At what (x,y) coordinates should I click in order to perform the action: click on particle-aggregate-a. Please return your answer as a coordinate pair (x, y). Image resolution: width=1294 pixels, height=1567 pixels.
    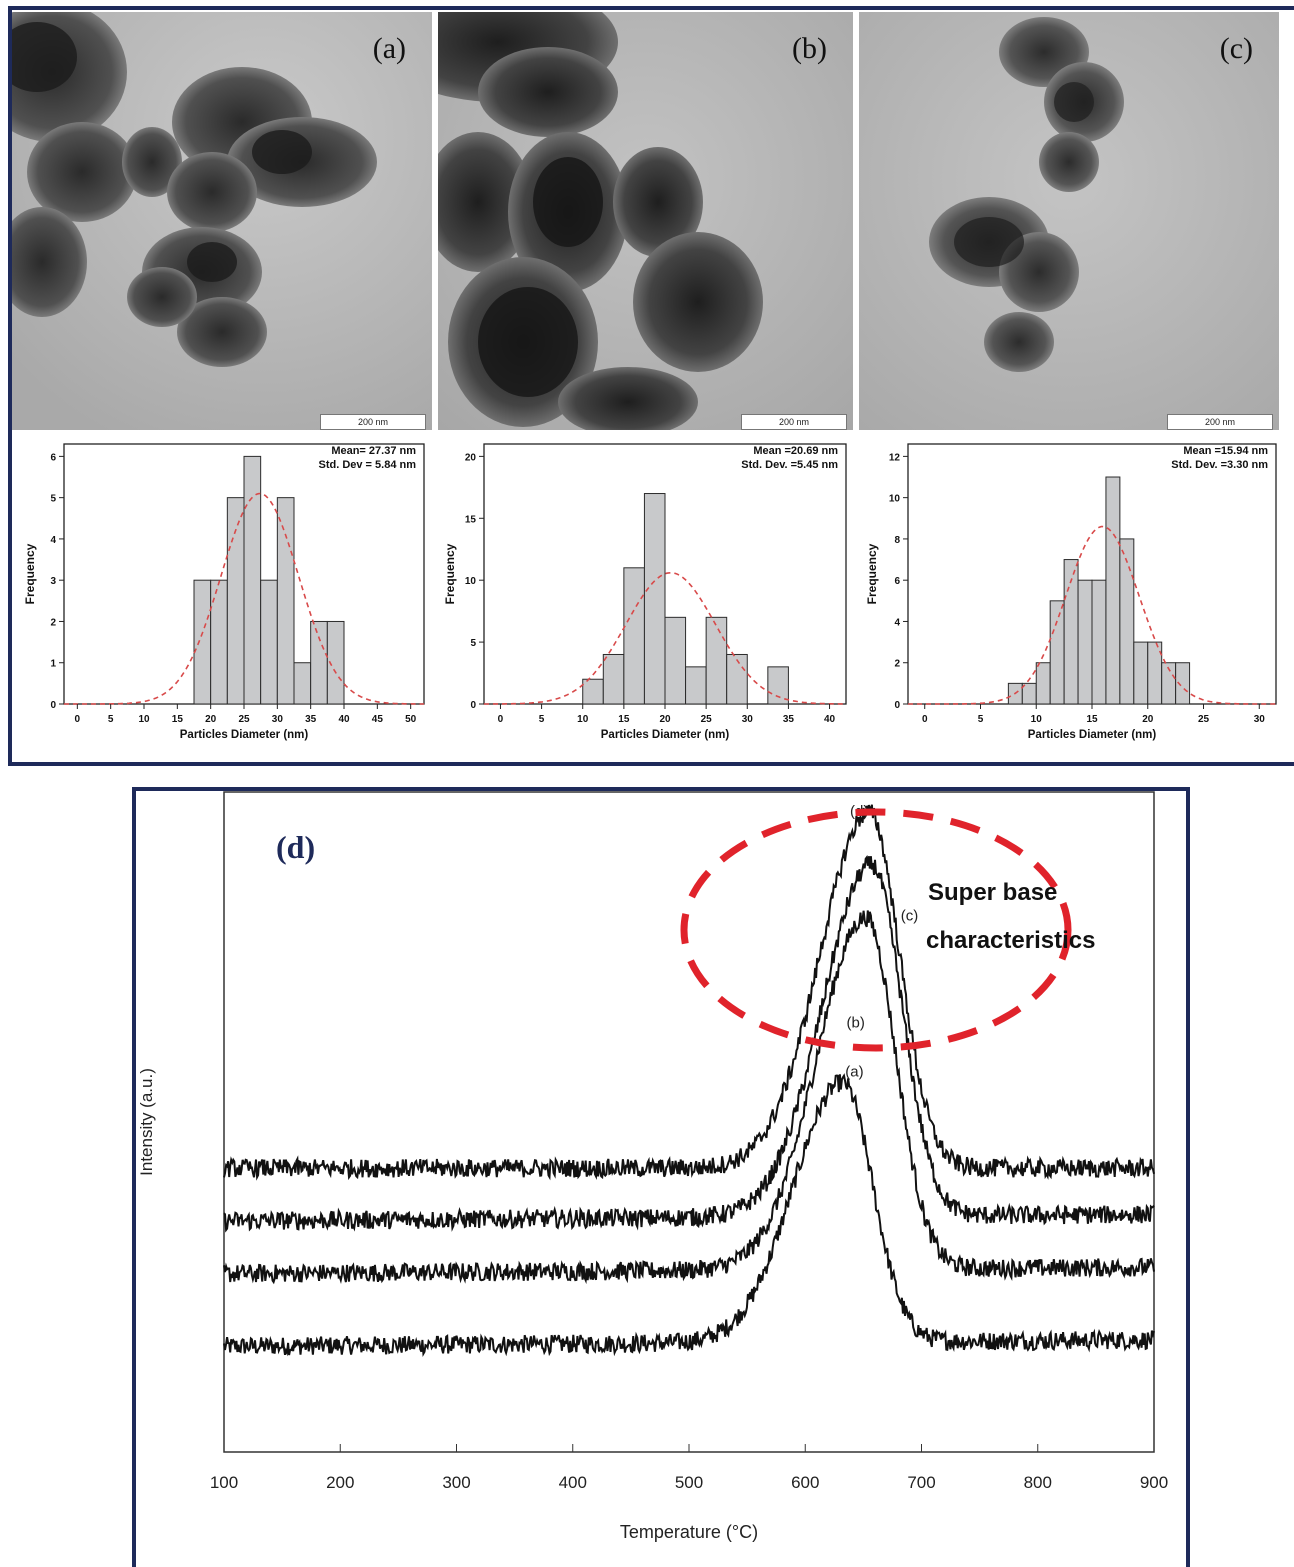
    Looking at the image, I should click on (222, 221).